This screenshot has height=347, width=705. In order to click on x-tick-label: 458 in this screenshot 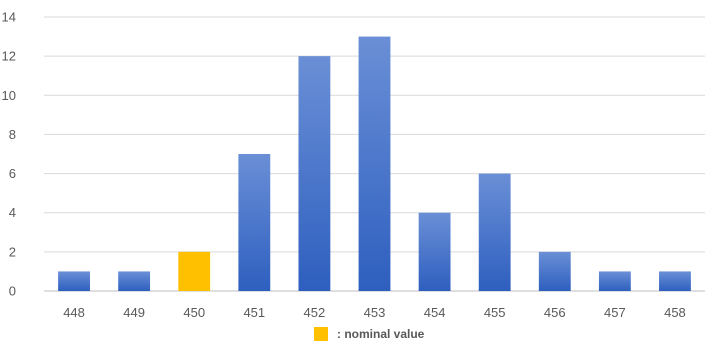, I will do `click(675, 312)`.